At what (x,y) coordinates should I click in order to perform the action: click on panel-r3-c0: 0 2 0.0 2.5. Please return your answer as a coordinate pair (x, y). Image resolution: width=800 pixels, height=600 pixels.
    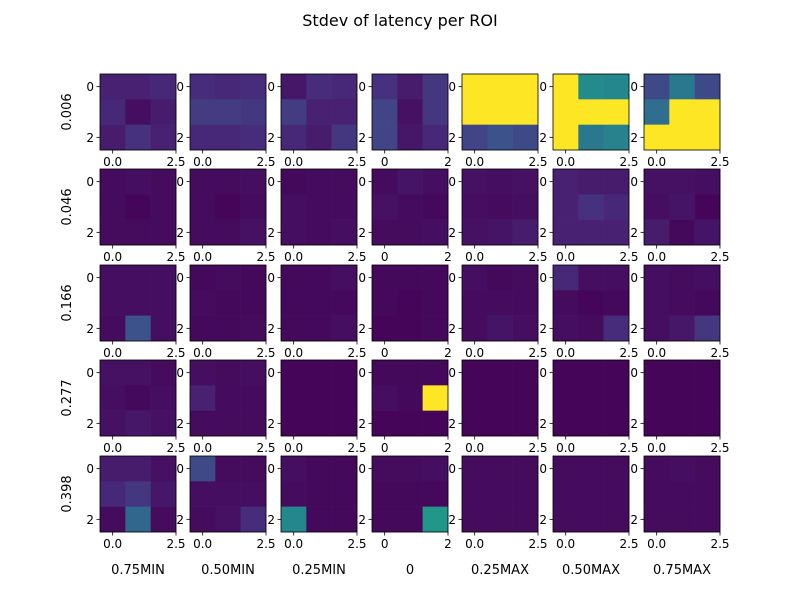
    Looking at the image, I should click on (136, 407).